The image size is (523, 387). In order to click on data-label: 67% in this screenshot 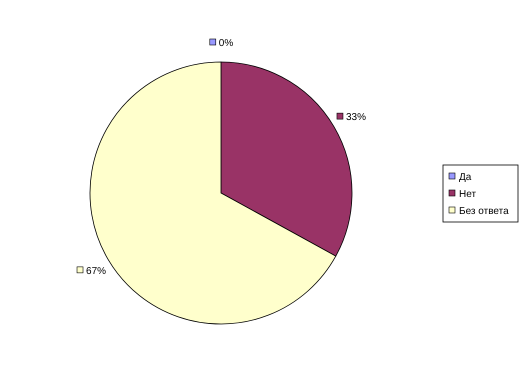, I will do `click(96, 271)`.